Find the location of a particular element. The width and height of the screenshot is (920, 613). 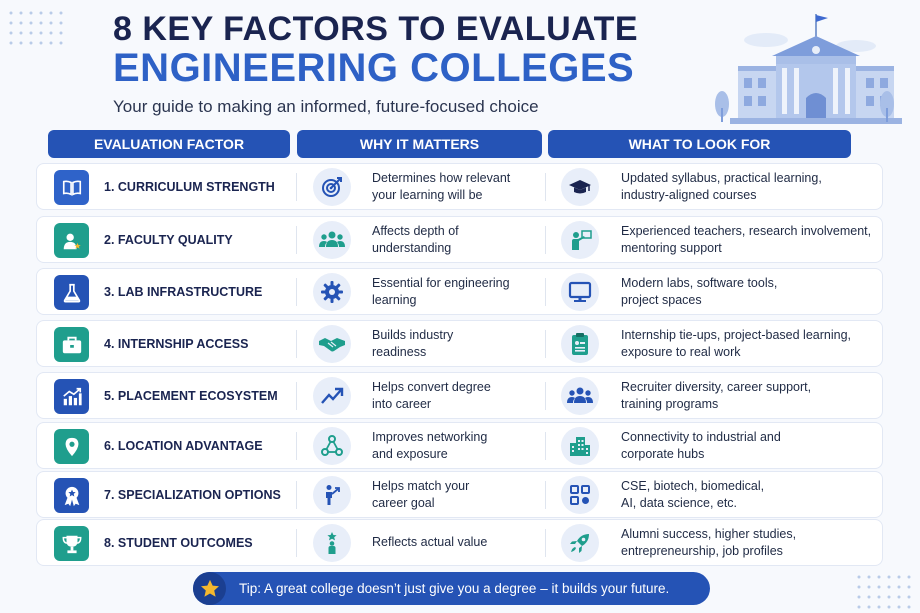

look-line: mentoring support is located at coordinates (671, 247).